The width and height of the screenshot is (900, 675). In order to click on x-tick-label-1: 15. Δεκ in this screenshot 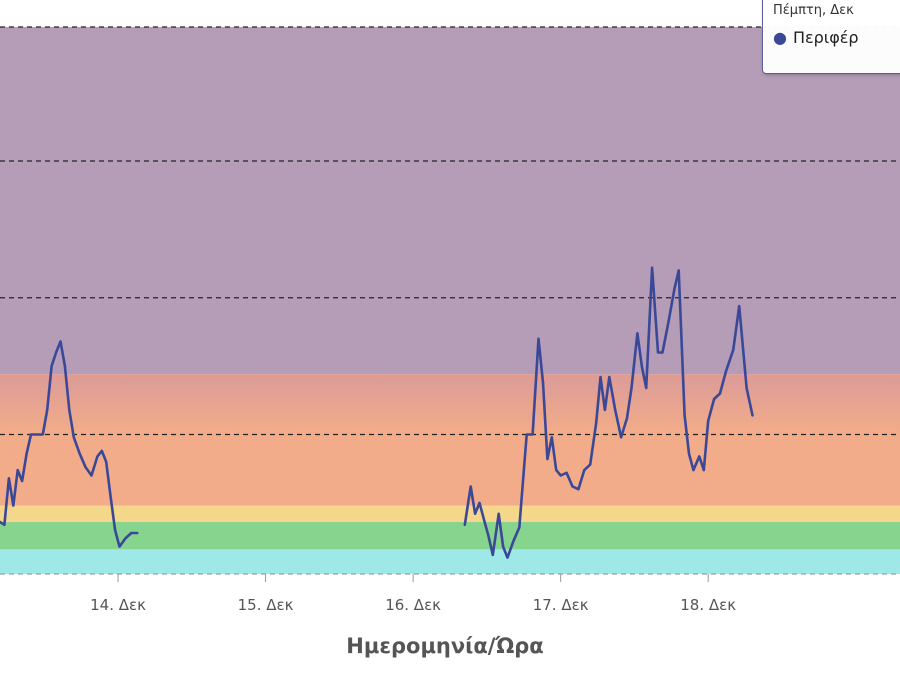, I will do `click(266, 605)`.